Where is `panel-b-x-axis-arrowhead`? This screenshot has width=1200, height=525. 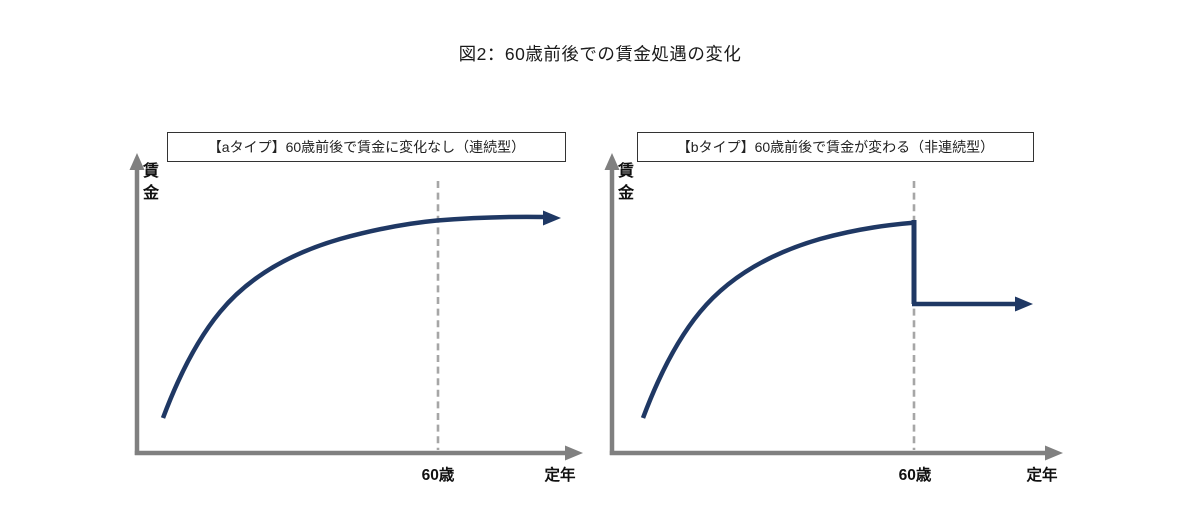 panel-b-x-axis-arrowhead is located at coordinates (1054, 453).